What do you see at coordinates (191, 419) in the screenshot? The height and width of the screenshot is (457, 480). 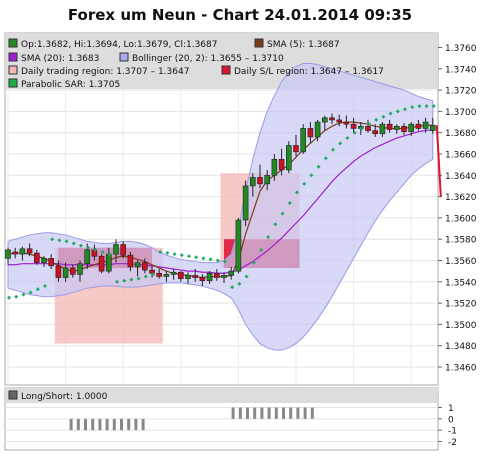 I see `long-short-bars` at bounding box center [191, 419].